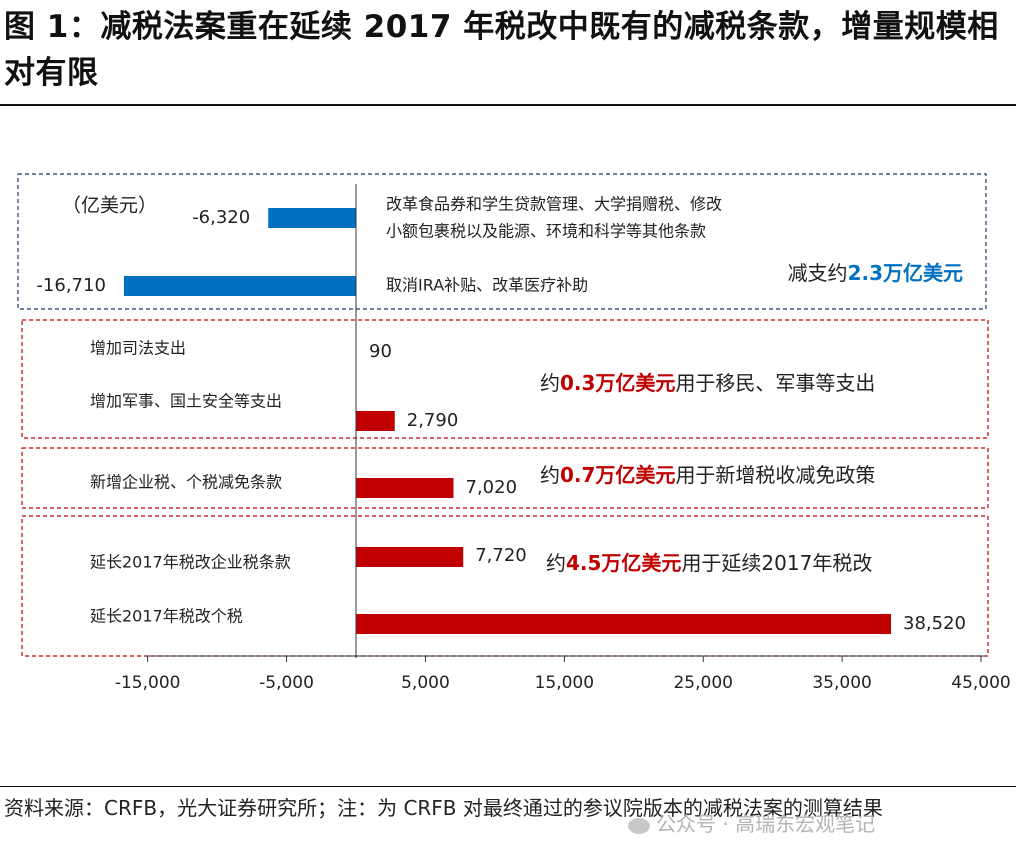 This screenshot has width=1024, height=862. Describe the element at coordinates (186, 482) in the screenshot. I see `category-label: 新增企业税、个税减免条款` at that location.